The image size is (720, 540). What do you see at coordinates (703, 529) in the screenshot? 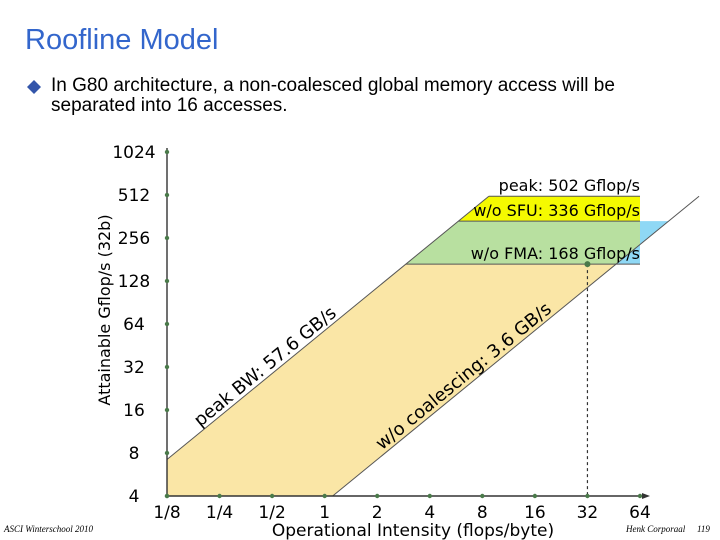
I see `page-number: 119` at bounding box center [703, 529].